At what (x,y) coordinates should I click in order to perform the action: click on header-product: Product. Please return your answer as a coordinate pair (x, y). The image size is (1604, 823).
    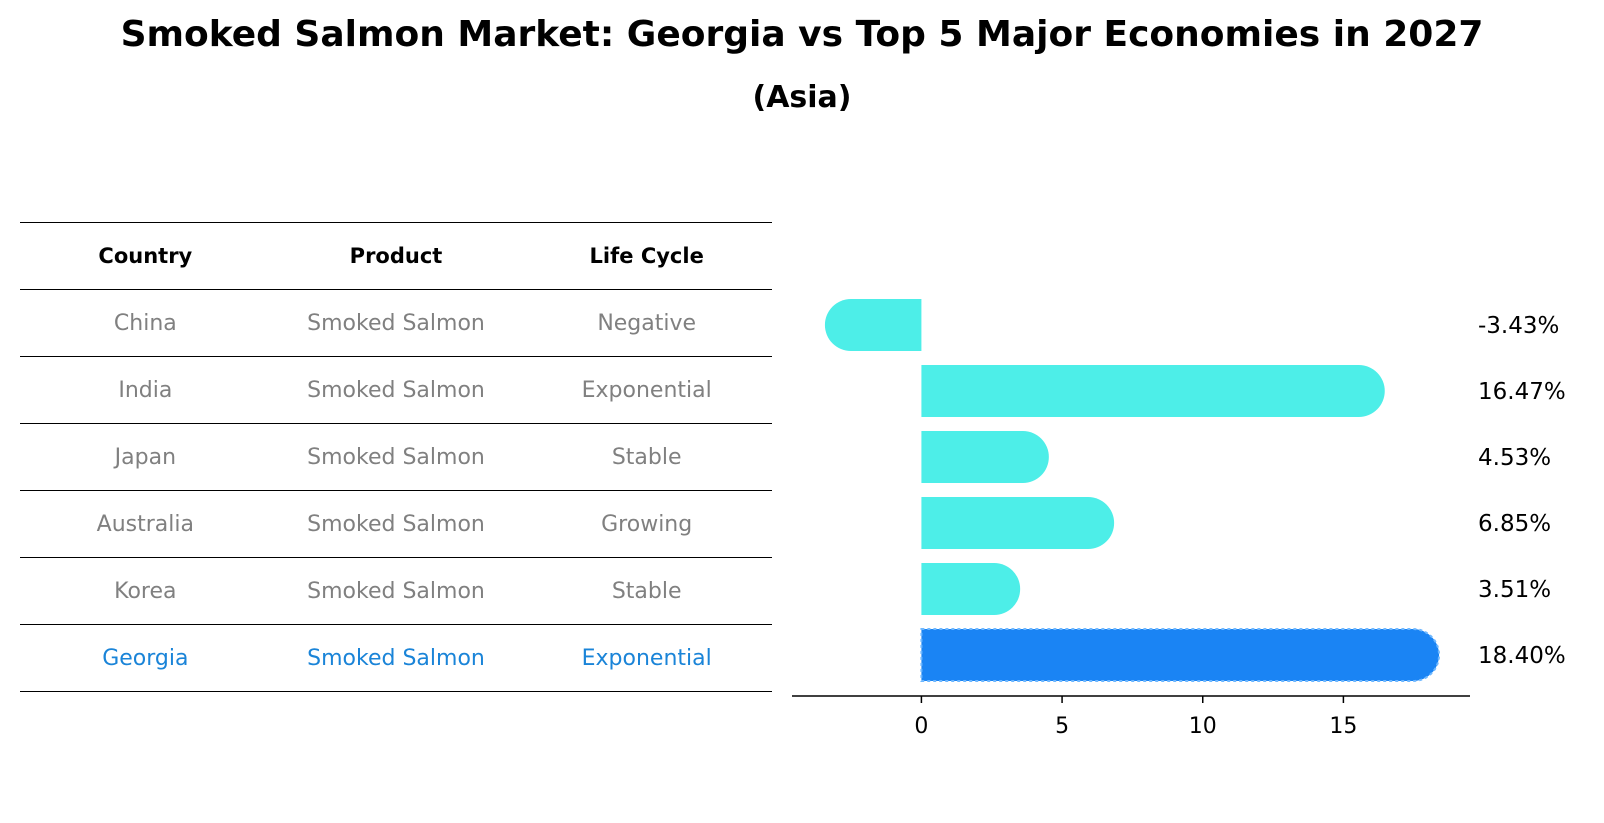
    Looking at the image, I should click on (396, 256).